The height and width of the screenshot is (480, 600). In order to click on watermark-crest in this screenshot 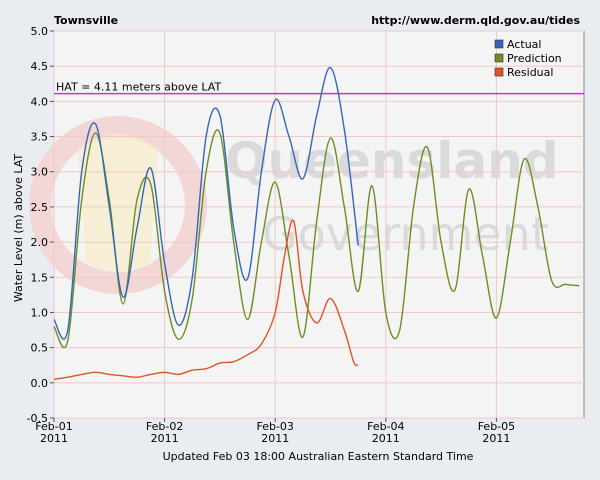, I will do `click(118, 203)`.